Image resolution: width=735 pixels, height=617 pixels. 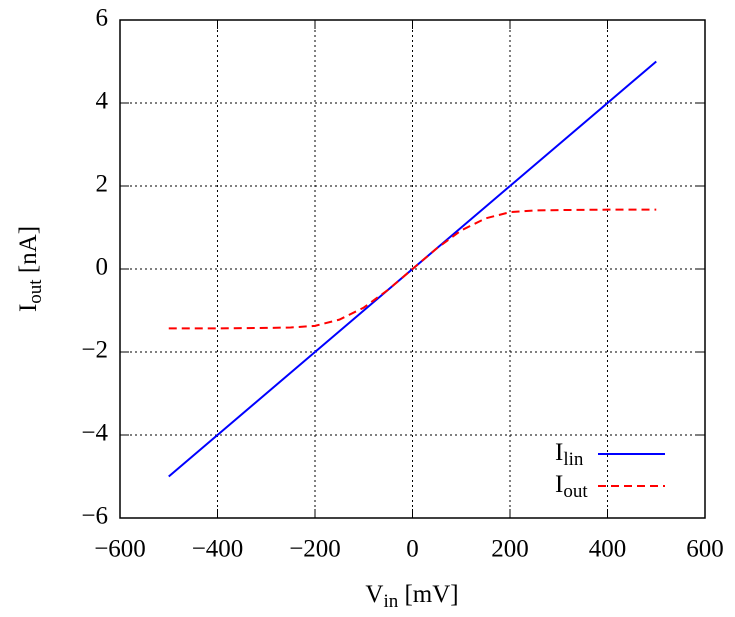 I want to click on series-line, so click(x=412, y=269).